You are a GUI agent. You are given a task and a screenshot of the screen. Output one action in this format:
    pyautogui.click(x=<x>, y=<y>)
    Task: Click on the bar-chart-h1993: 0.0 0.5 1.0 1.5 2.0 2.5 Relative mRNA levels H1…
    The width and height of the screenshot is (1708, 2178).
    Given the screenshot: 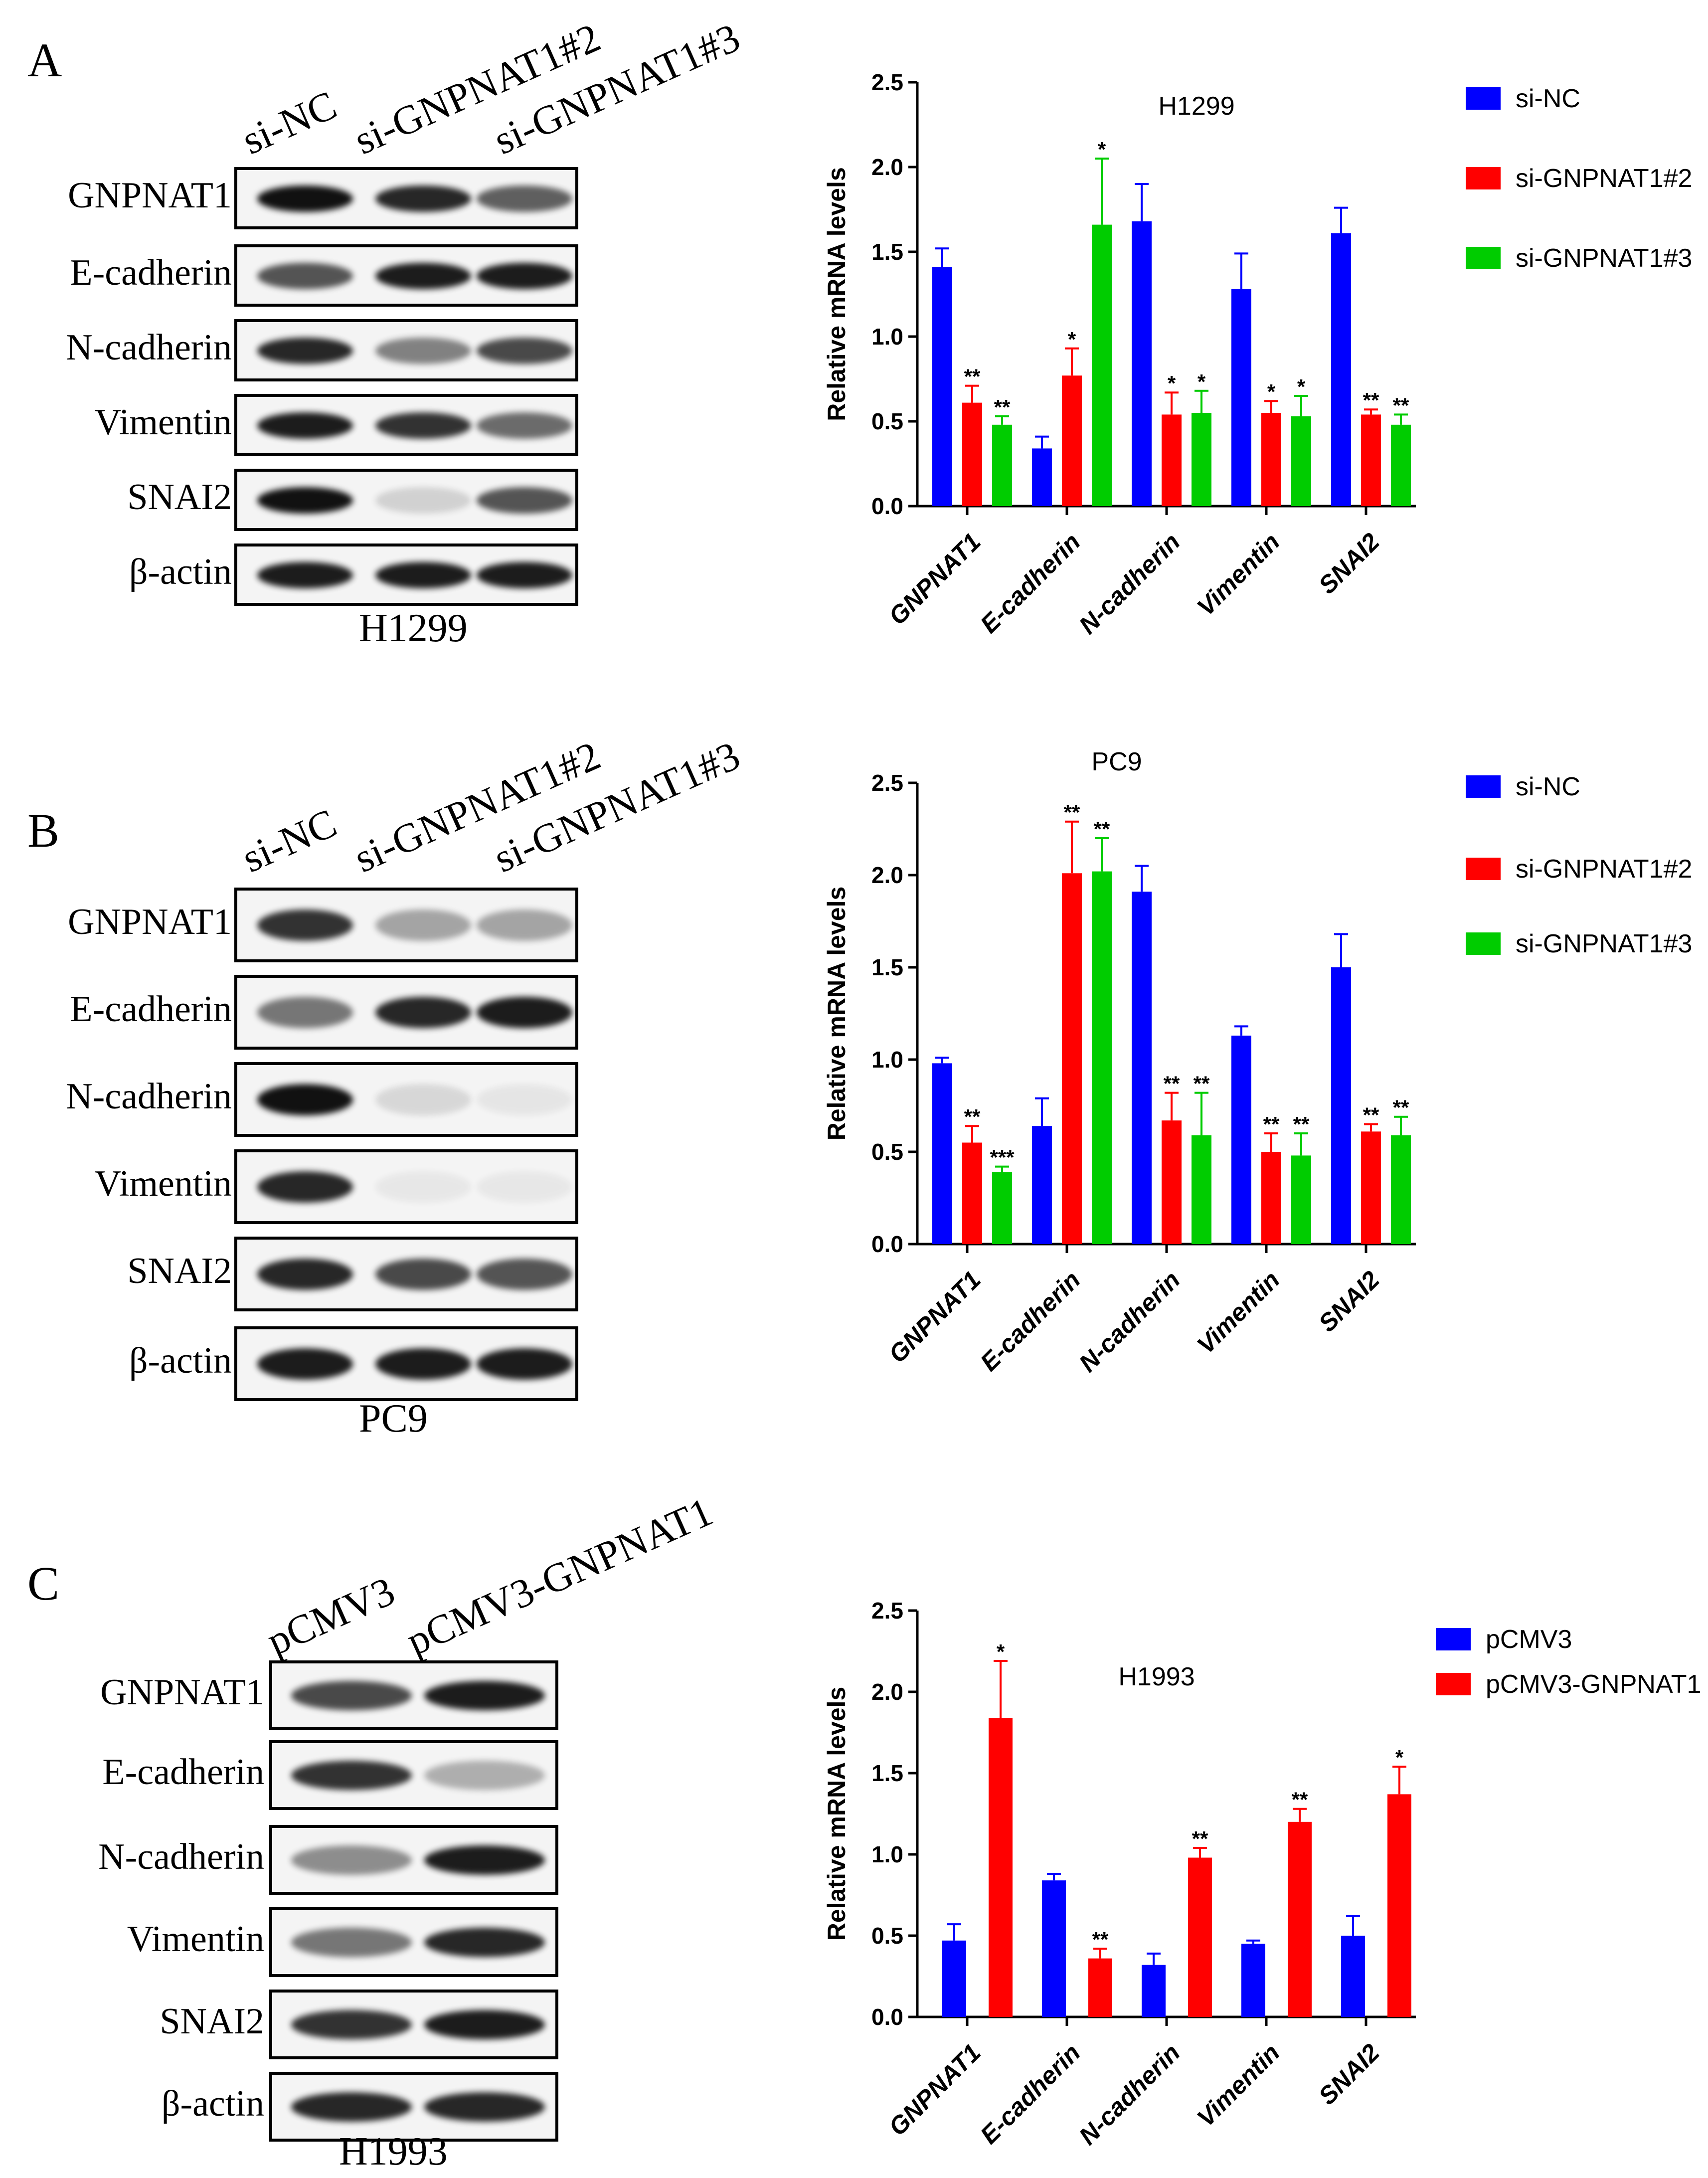 What is the action you would take?
    pyautogui.click(x=1262, y=1874)
    